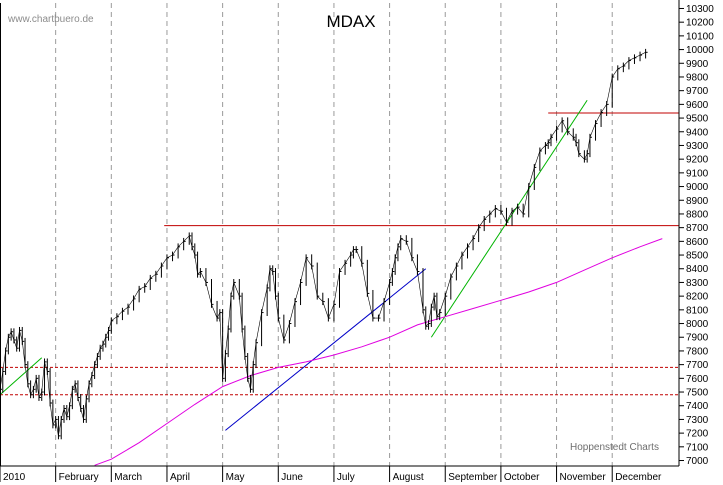 The width and height of the screenshot is (723, 485). Describe the element at coordinates (697, 119) in the screenshot. I see `y-tick-label: 9500` at that location.